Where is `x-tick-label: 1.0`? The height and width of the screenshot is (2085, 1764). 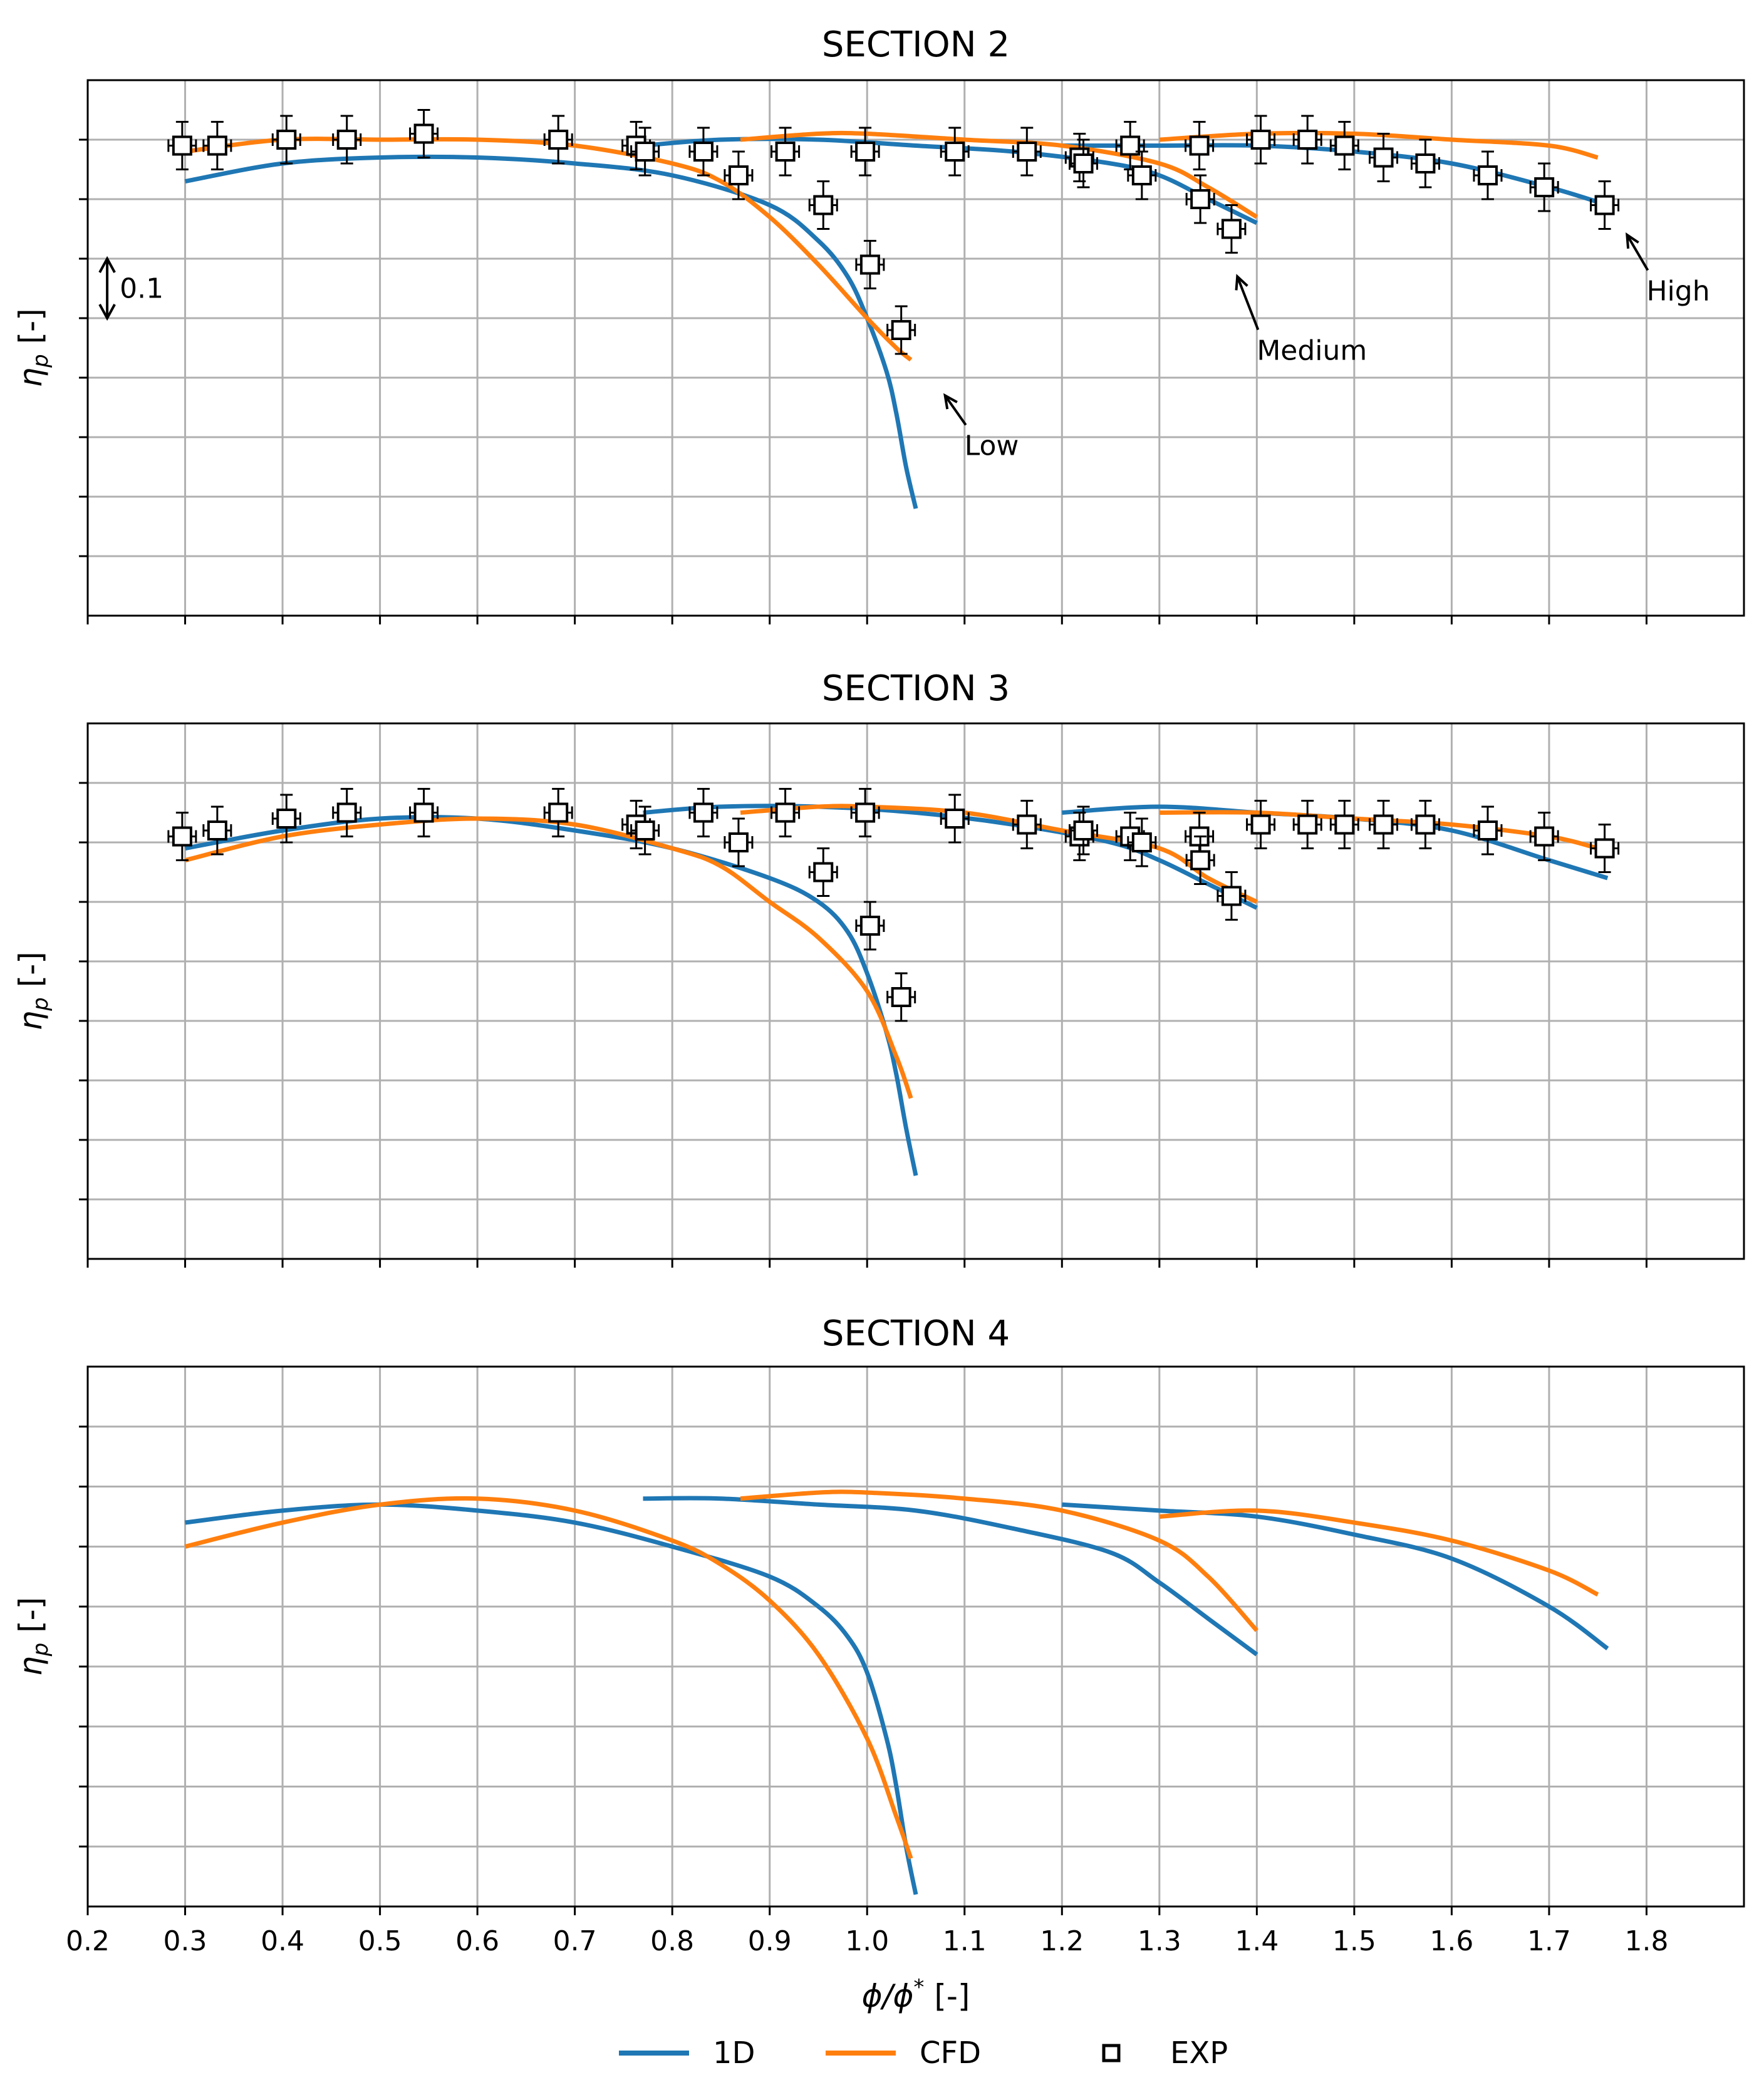
x-tick-label: 1.0 is located at coordinates (867, 1941).